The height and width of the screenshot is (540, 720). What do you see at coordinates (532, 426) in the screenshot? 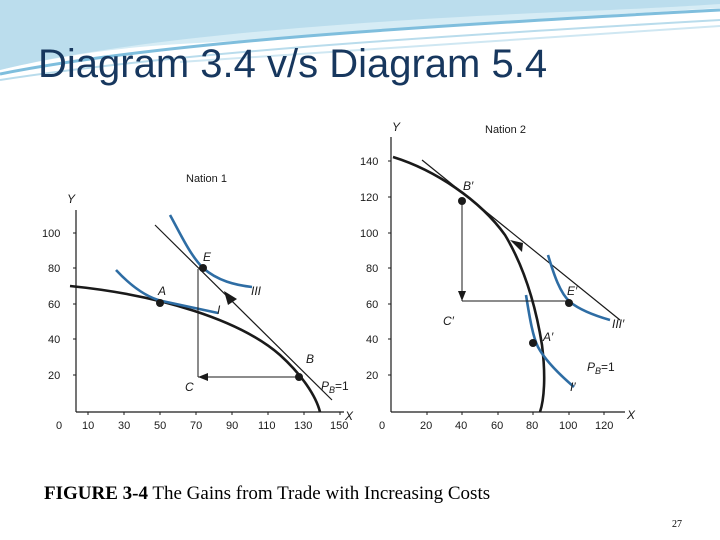
I see `nation2-x-tick: 80` at bounding box center [532, 426].